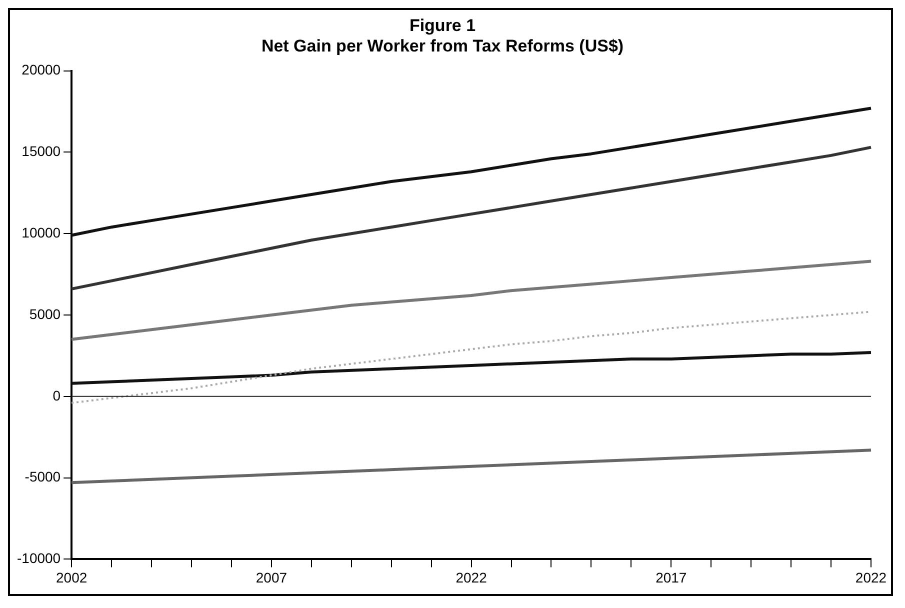 The height and width of the screenshot is (608, 905). What do you see at coordinates (442, 46) in the screenshot?
I see `chart-subtitle: Net Gain per Worker from Tax Reforms (US$)` at bounding box center [442, 46].